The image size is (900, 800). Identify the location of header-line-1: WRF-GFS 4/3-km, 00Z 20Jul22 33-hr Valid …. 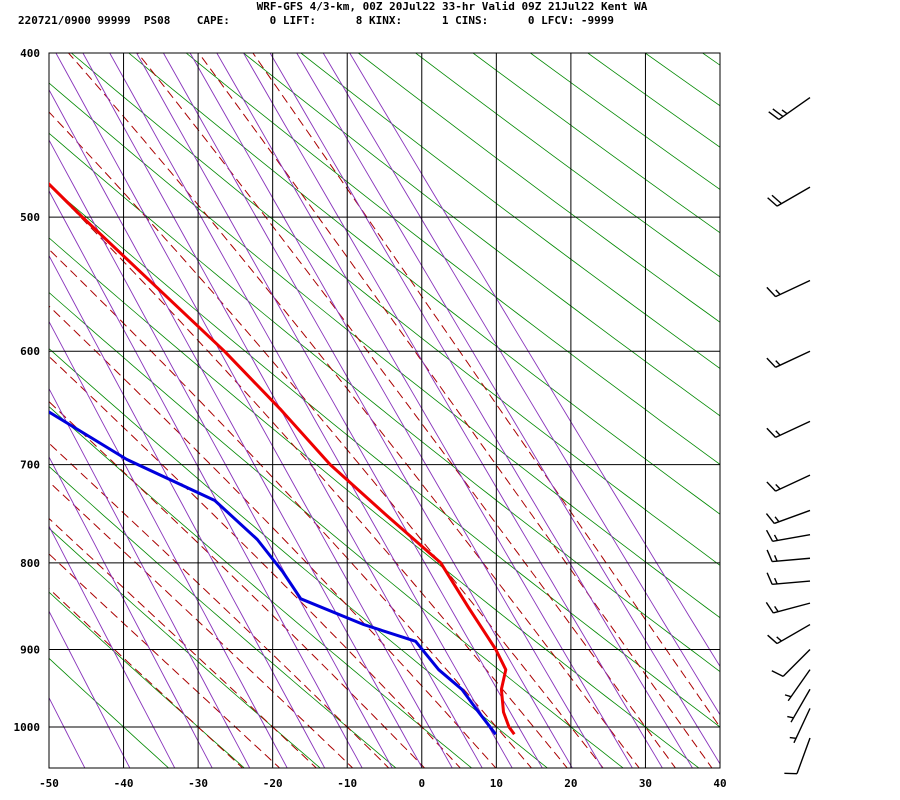
(452, 6).